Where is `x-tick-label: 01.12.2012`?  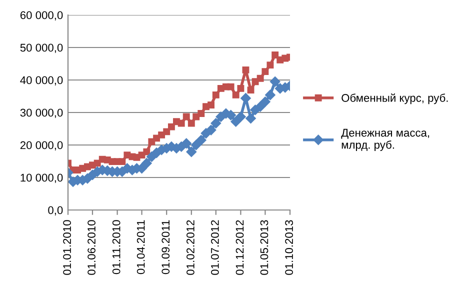
x-tick-label: 01.12.2012 is located at coordinates (240, 247).